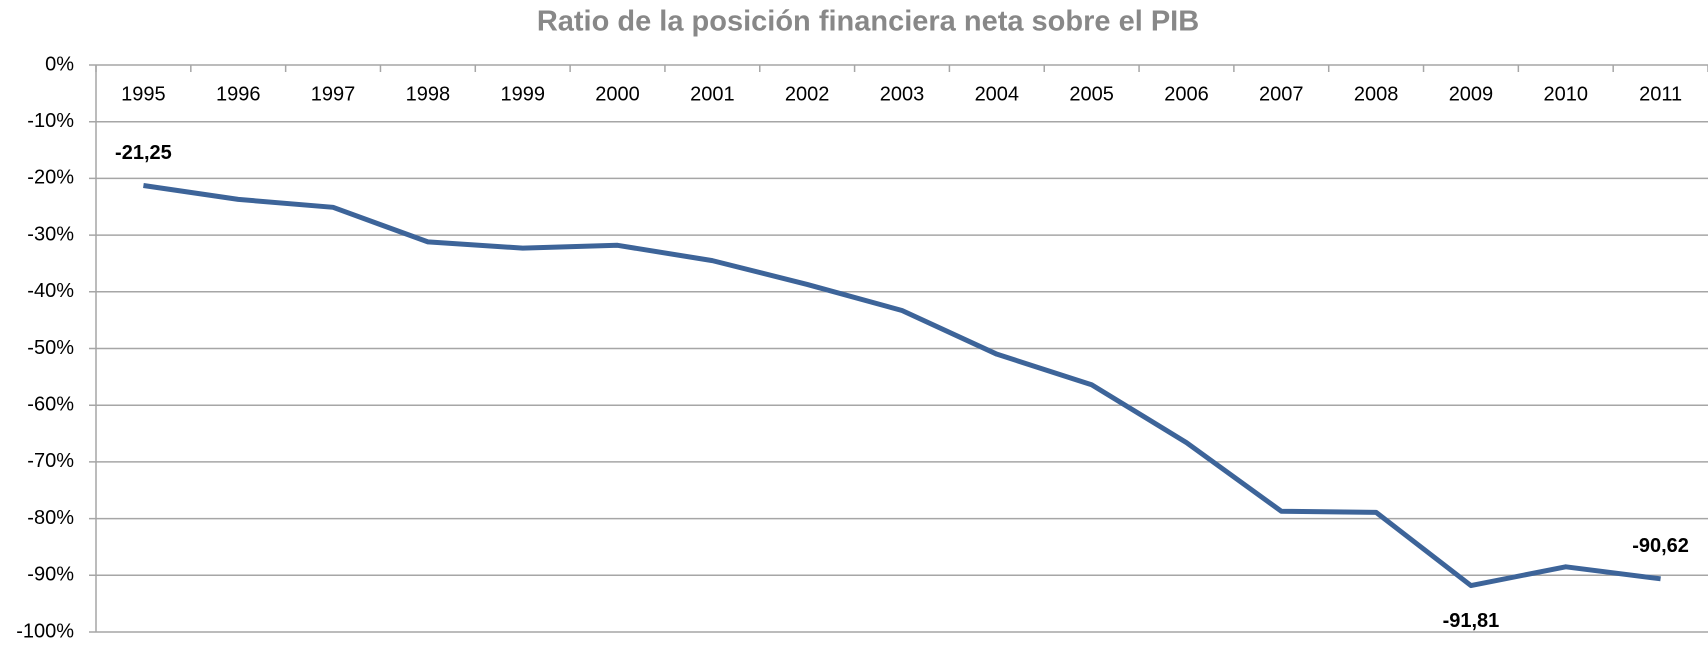  I want to click on x-tick-label: 2000, so click(617, 94).